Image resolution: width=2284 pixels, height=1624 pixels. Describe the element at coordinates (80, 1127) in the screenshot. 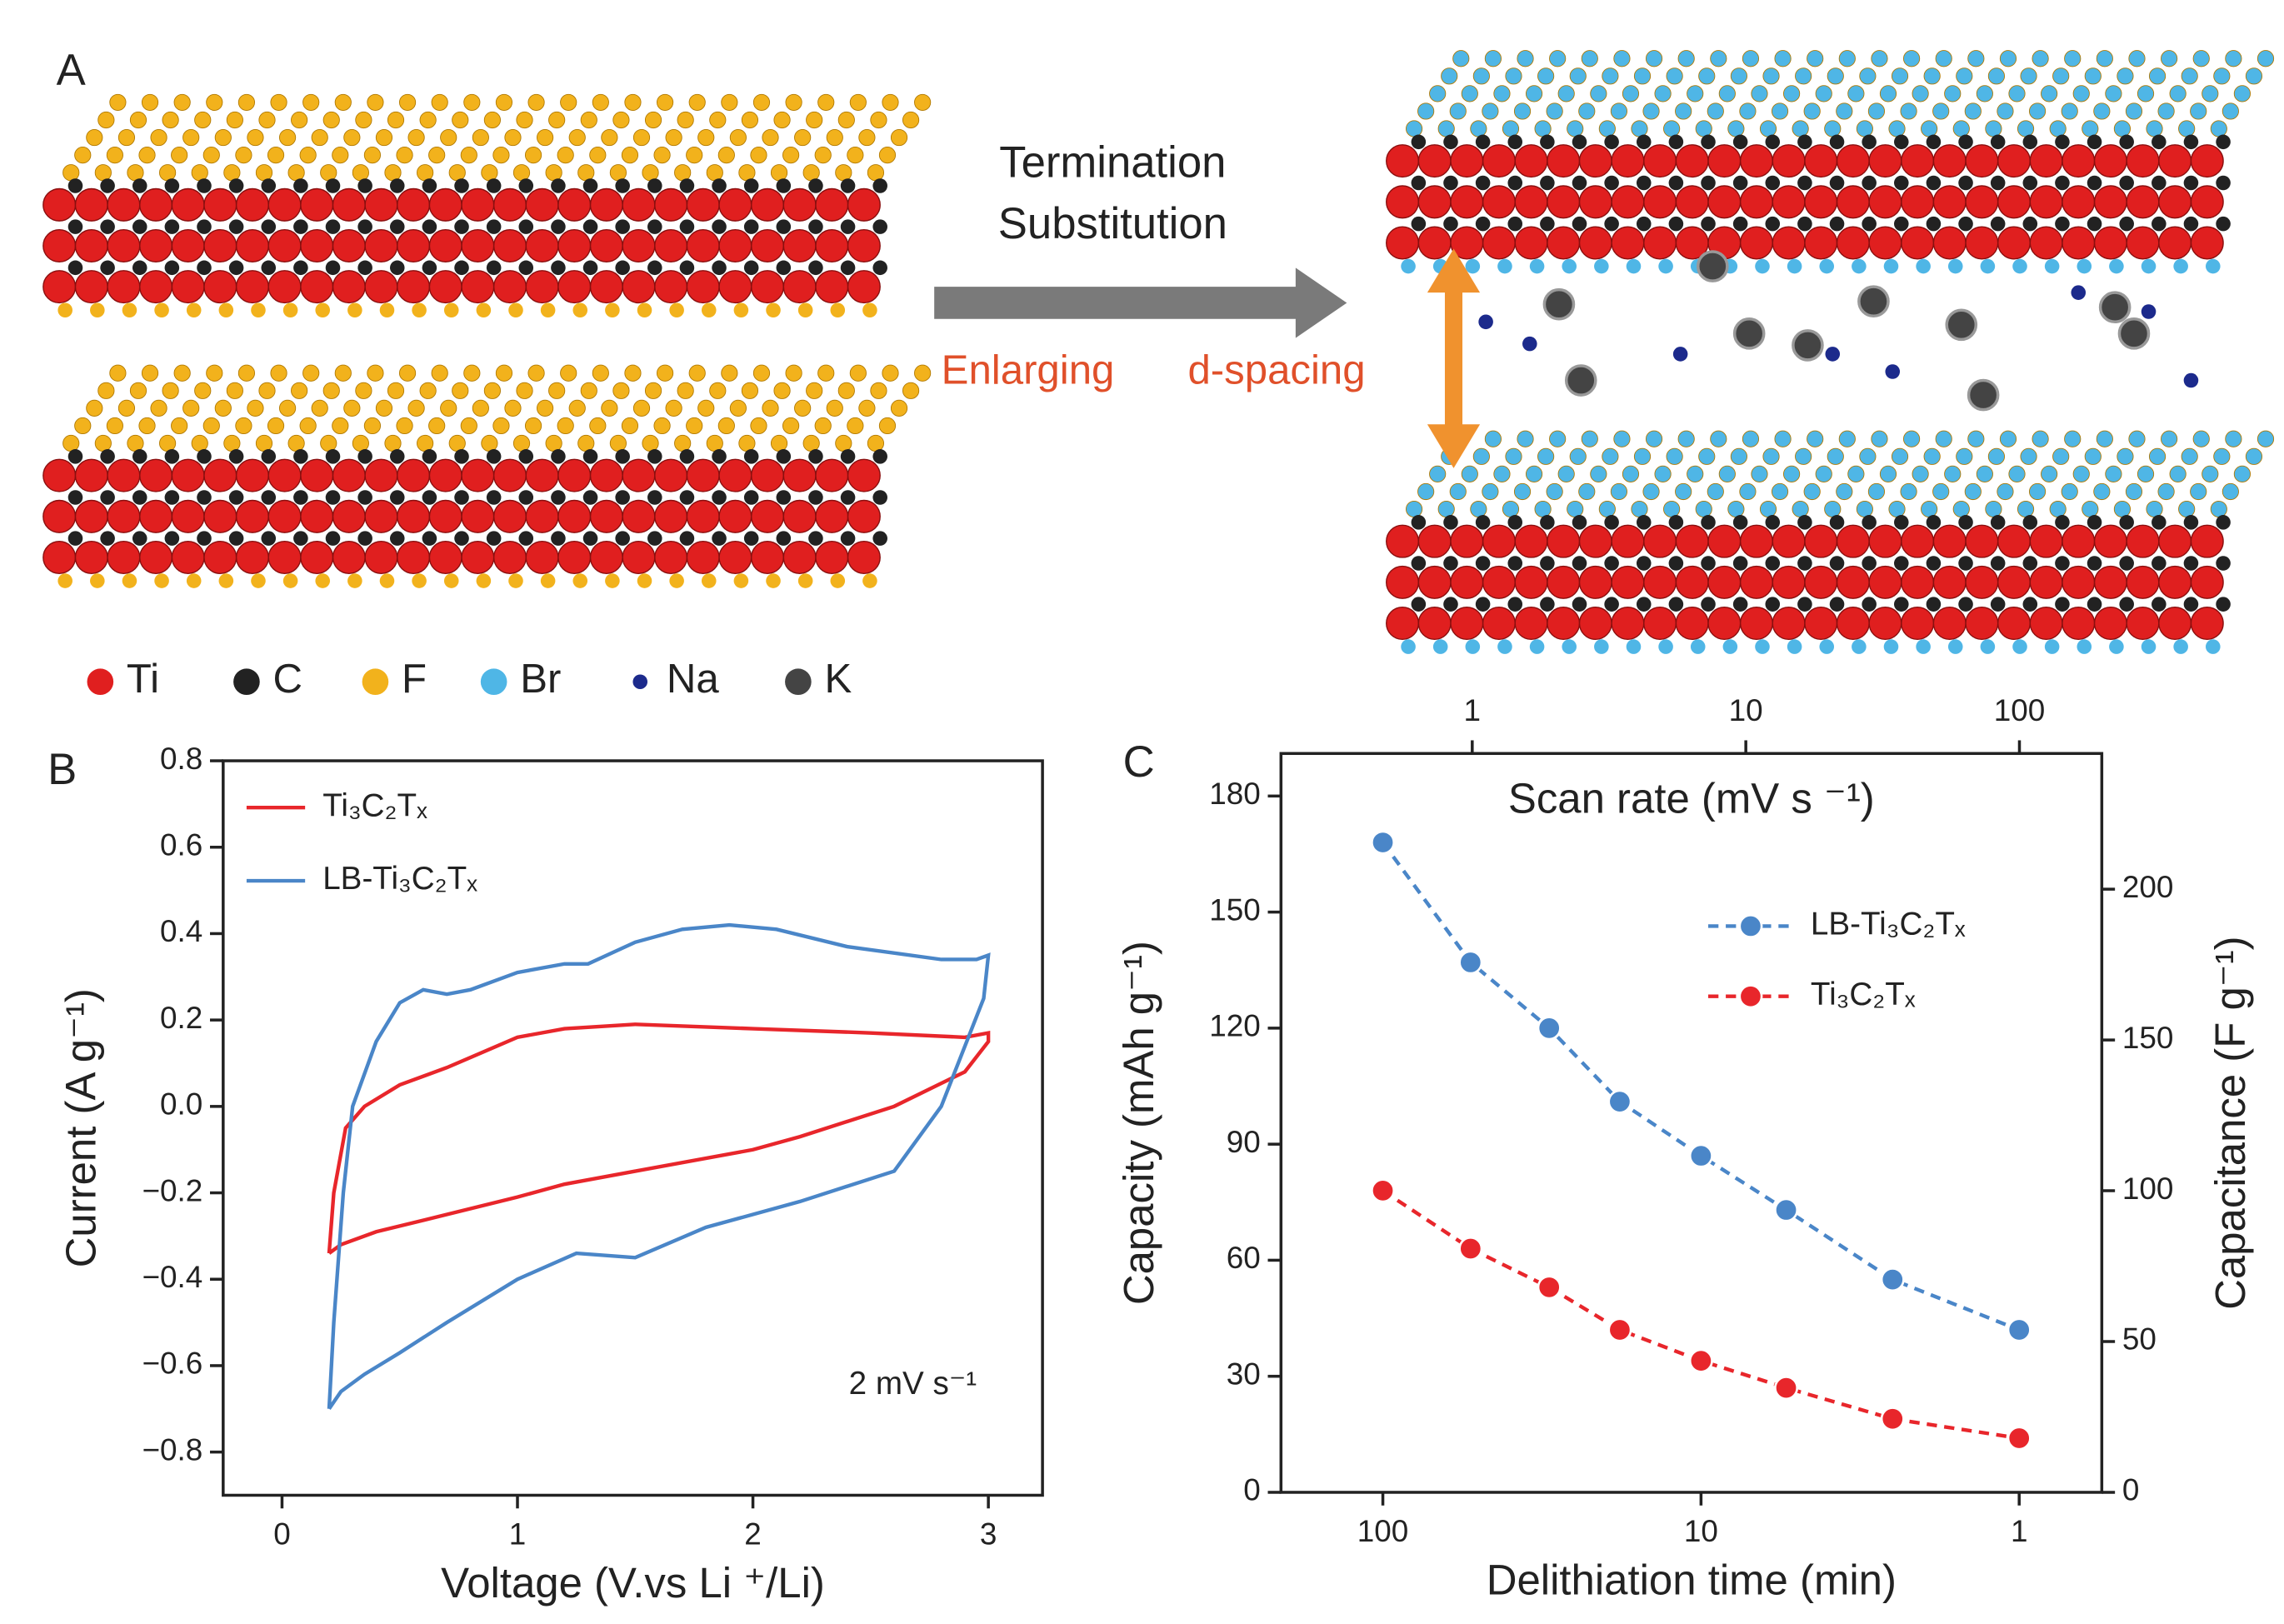

I see `y-axis-label: Current (A g⁻¹)` at that location.